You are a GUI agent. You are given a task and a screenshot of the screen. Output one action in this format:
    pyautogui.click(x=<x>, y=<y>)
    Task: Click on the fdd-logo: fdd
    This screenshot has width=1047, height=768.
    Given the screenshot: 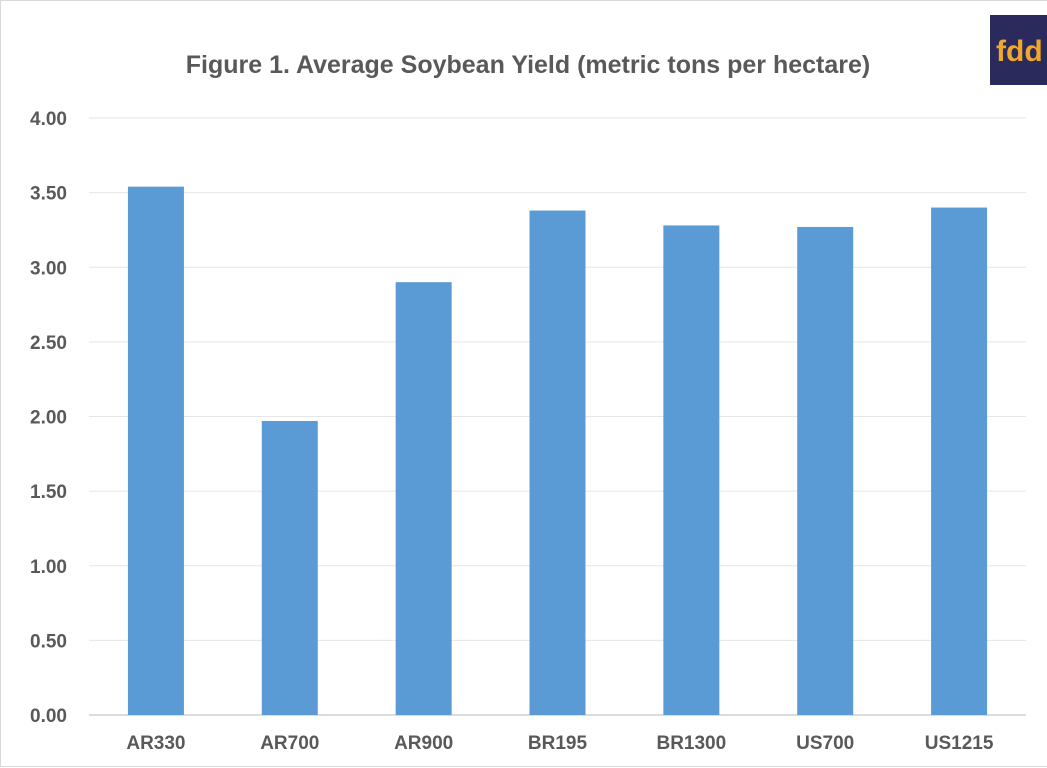 What is the action you would take?
    pyautogui.click(x=1018, y=50)
    